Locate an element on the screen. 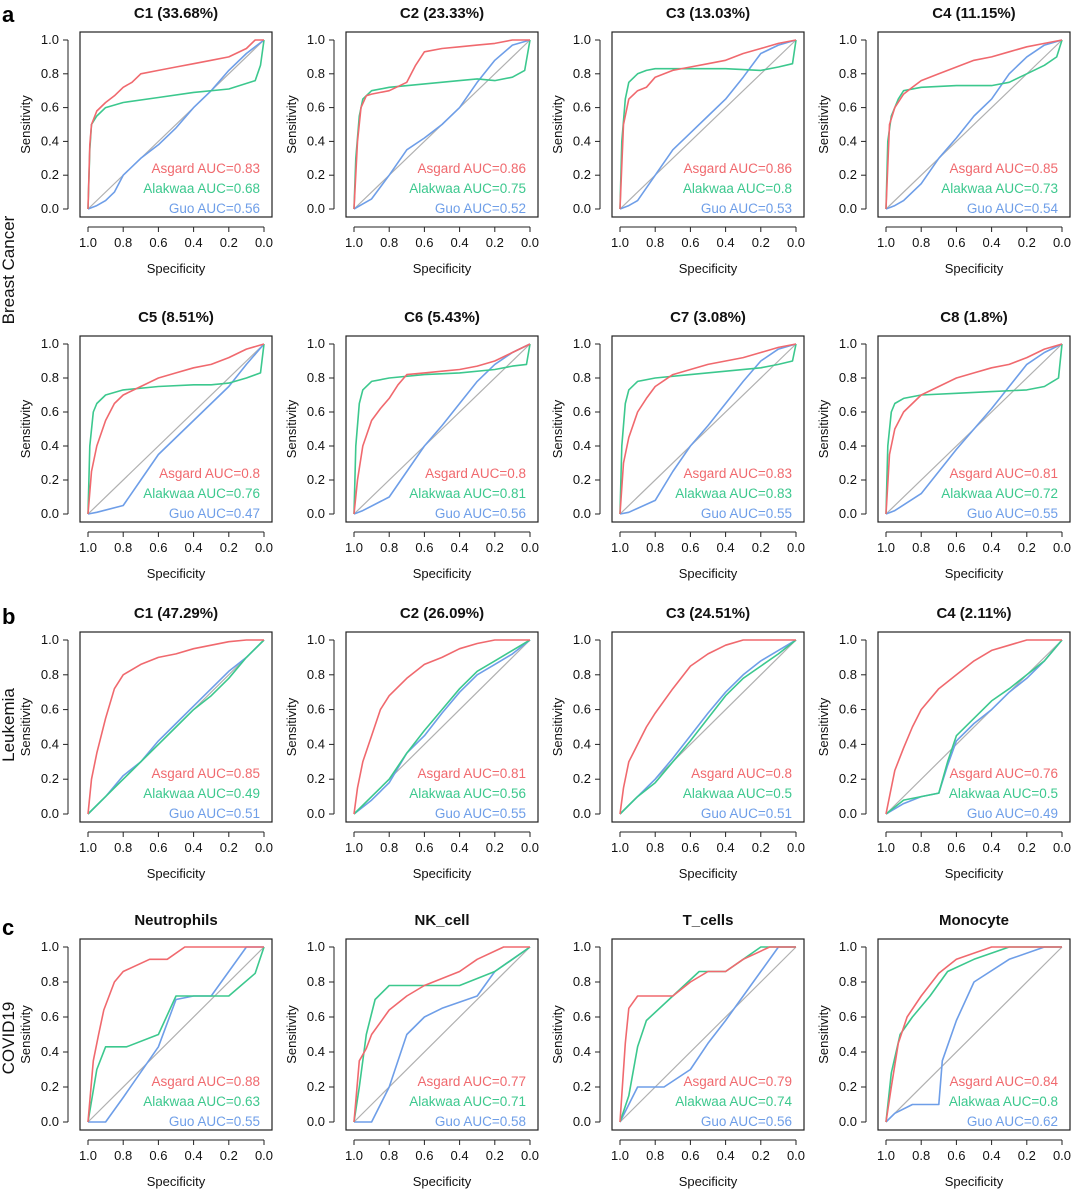 This screenshot has width=1080, height=1194. auc-label-asgard: Asgard AUC=0.79 is located at coordinates (738, 1081).